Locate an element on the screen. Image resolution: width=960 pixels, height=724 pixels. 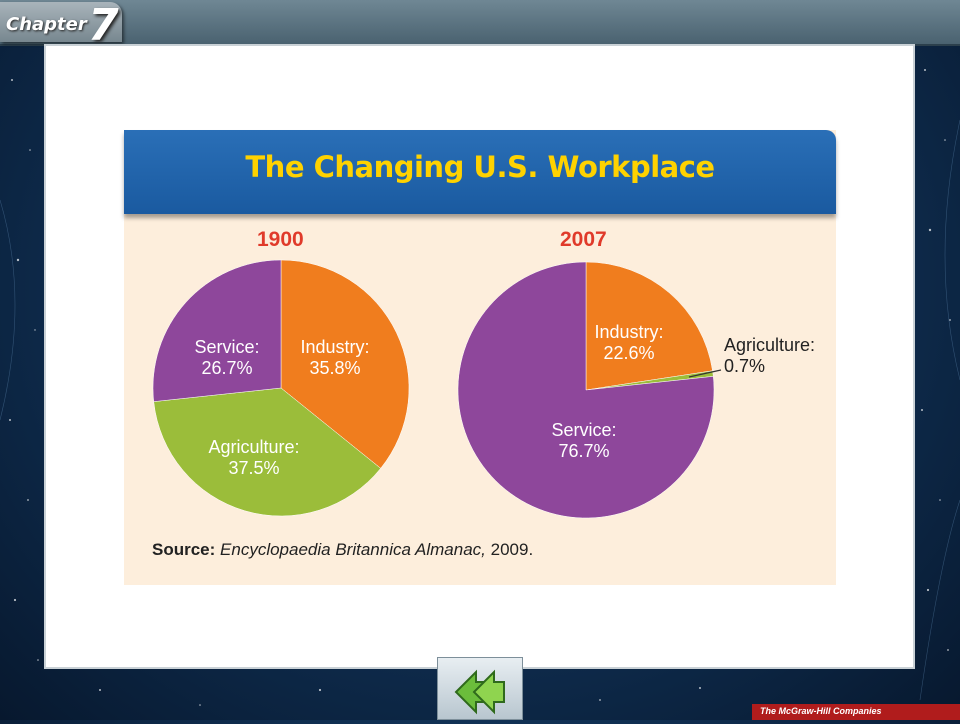
label-2007-service-value: 76.7% is located at coordinates (584, 451).